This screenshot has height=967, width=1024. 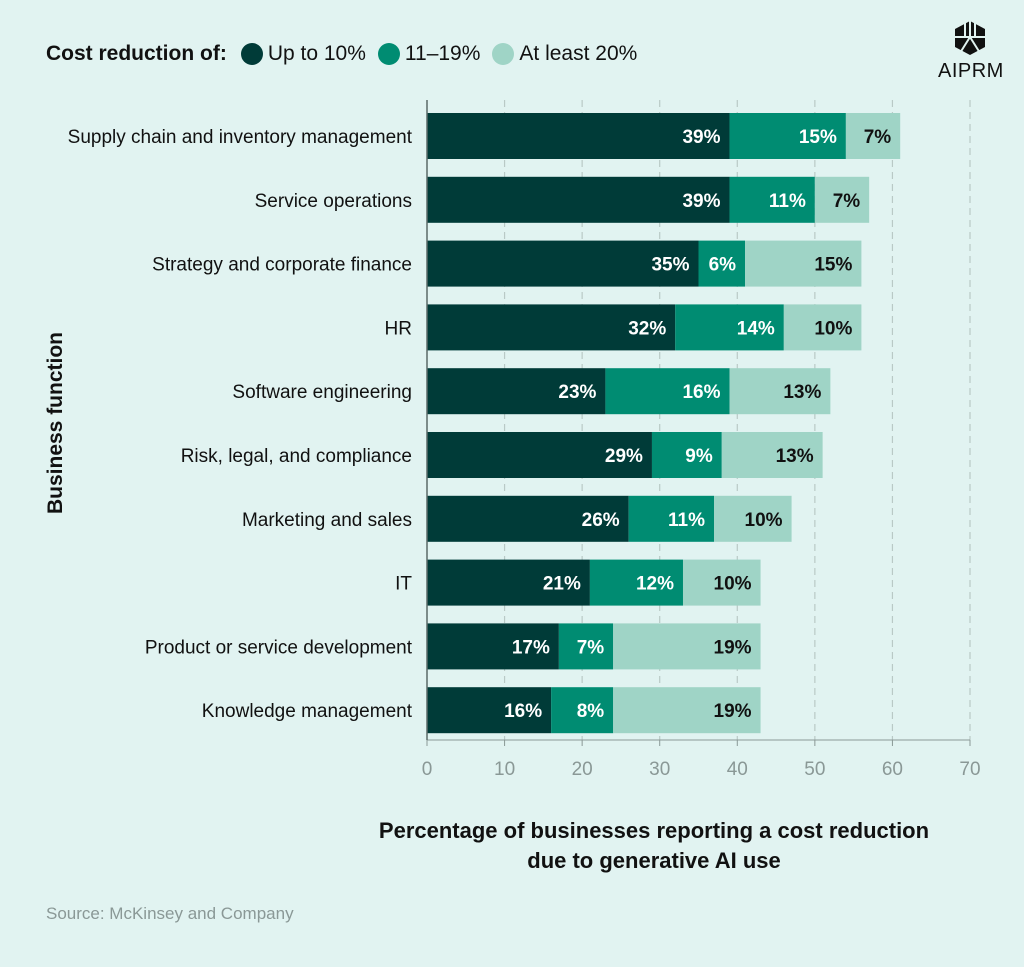 What do you see at coordinates (577, 392) in the screenshot?
I see `data-label: 23%` at bounding box center [577, 392].